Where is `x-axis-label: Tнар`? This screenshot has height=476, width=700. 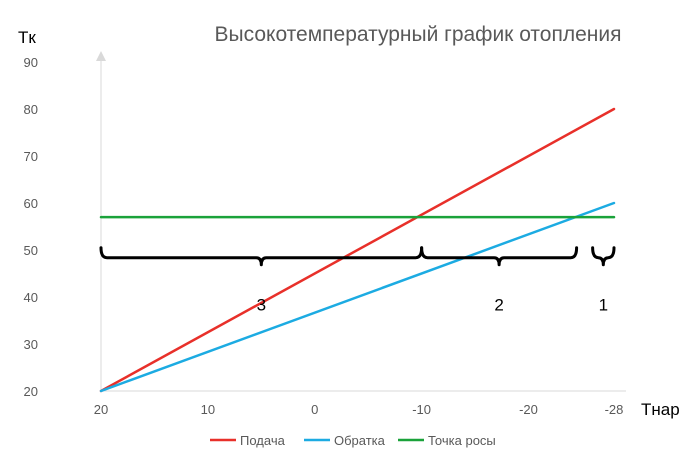
x-axis-label: Tнар is located at coordinates (660, 409).